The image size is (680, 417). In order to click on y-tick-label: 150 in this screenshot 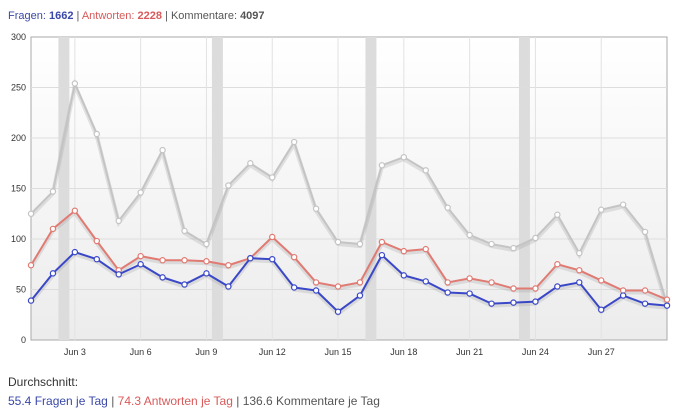, I will do `click(18, 189)`.